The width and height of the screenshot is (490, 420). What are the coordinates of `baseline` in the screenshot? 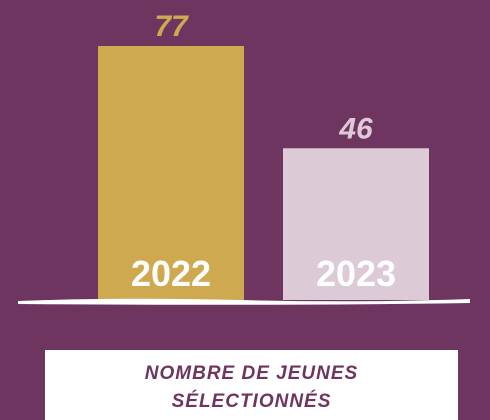 It's located at (244, 301).